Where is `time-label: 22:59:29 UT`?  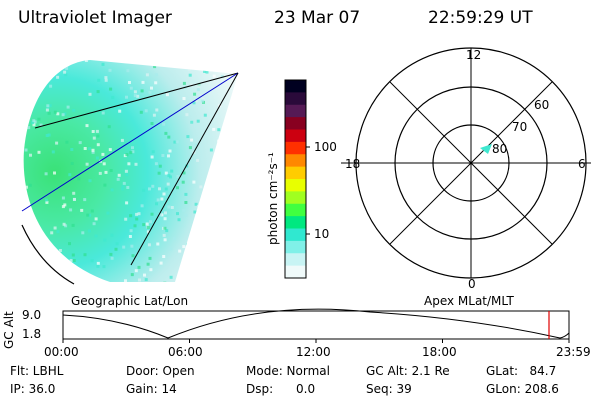
time-label: 22:59:29 UT is located at coordinates (480, 18).